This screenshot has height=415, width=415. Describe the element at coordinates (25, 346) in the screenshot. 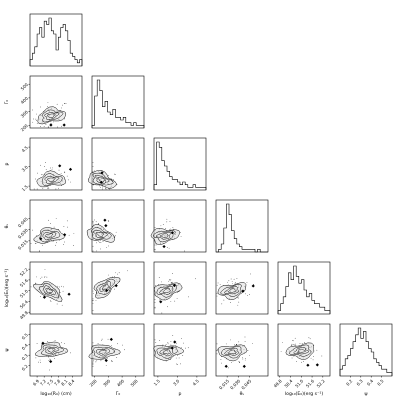

I see `y-tick-label: 0.4` at that location.